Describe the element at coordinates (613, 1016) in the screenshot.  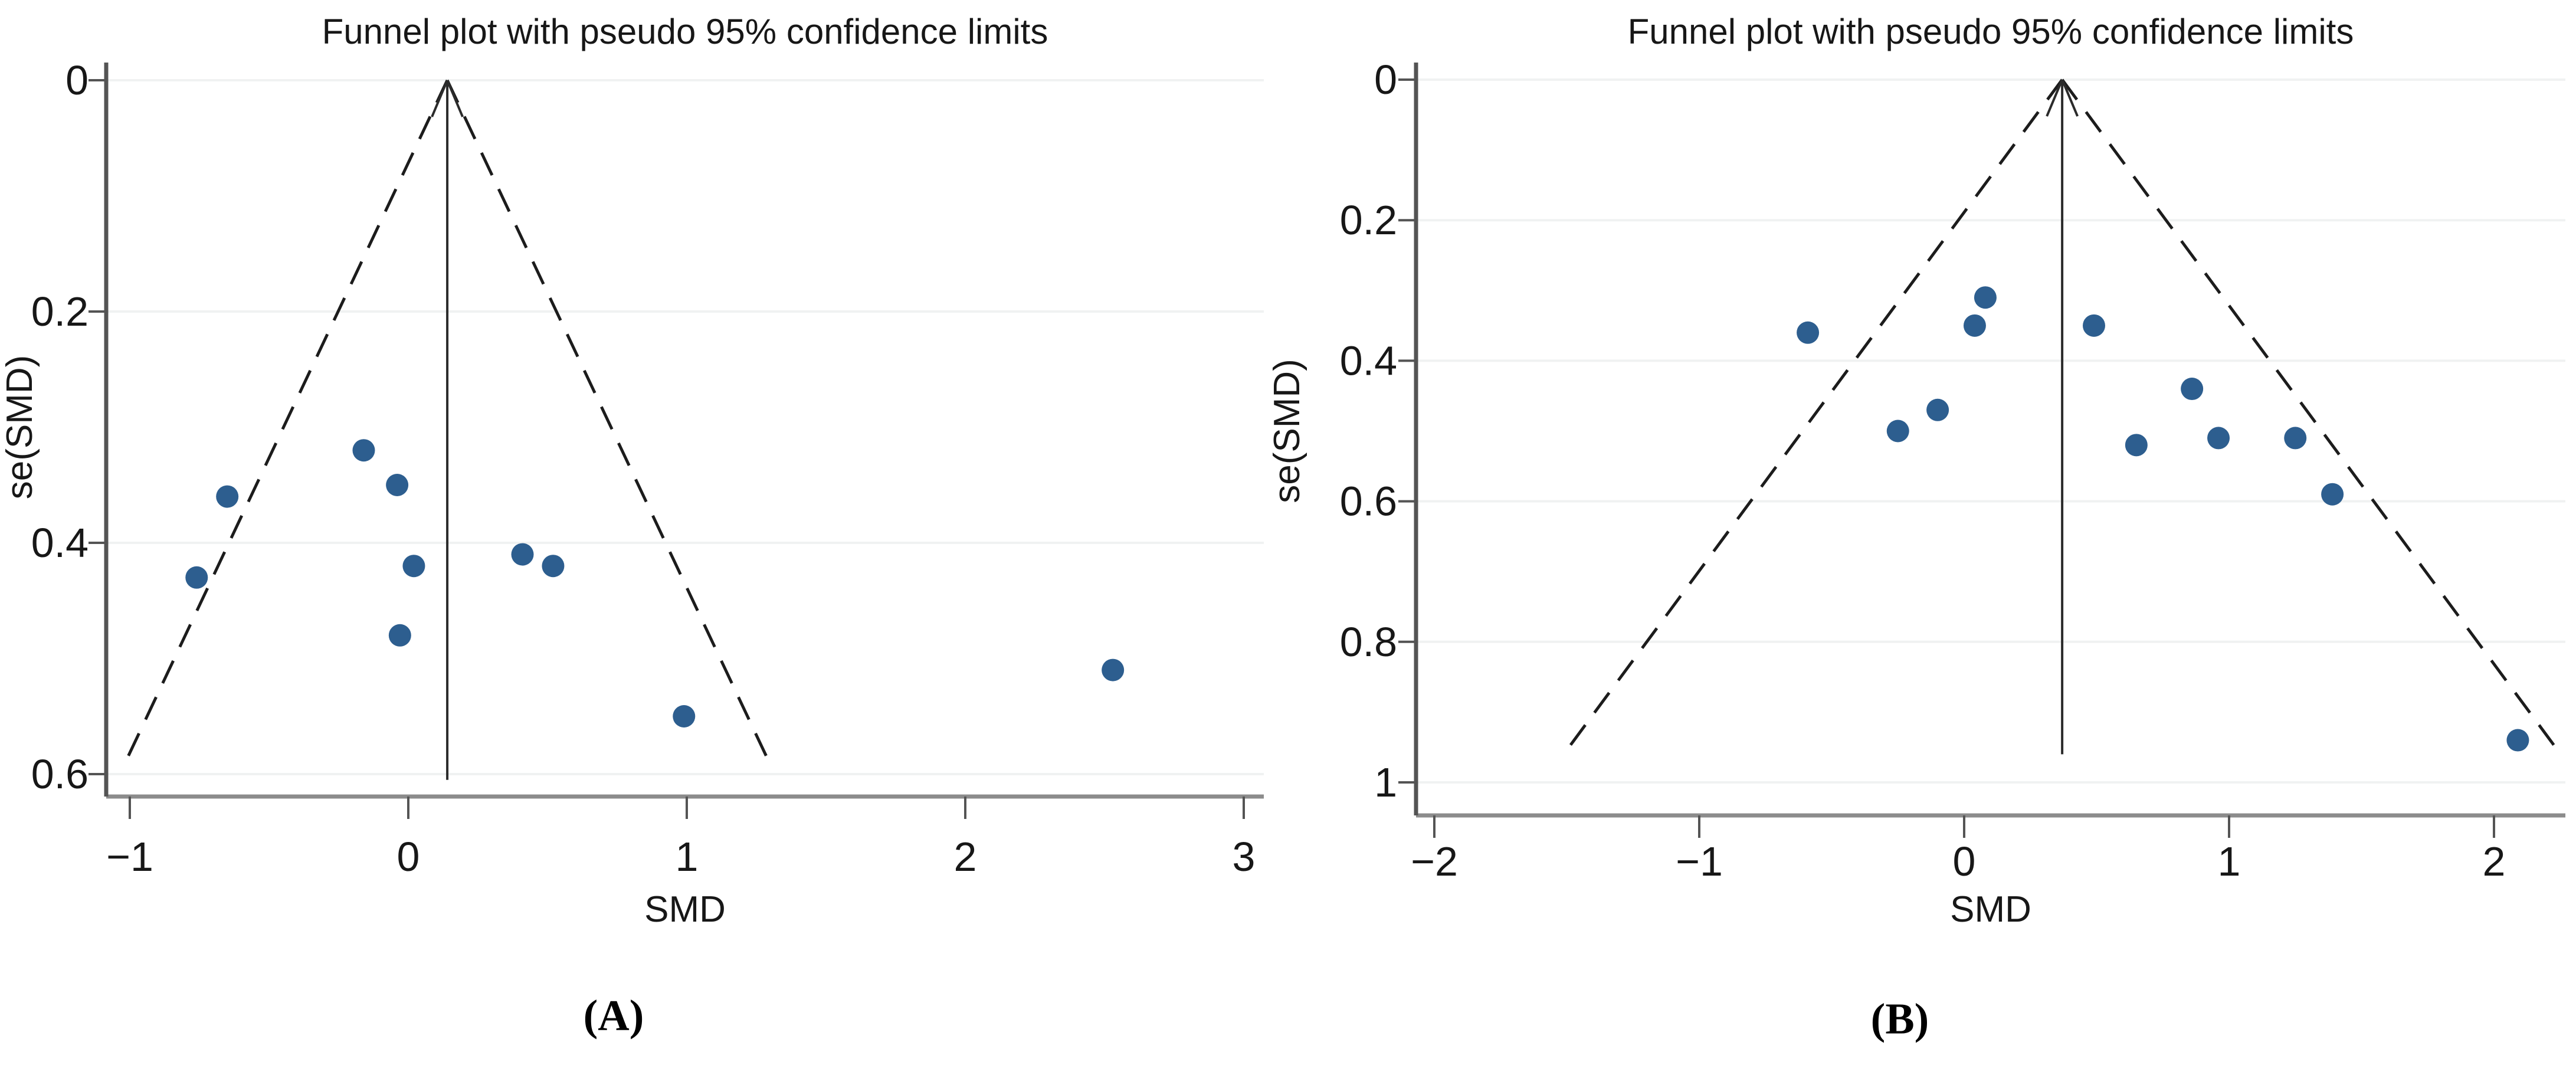
I see `panel-a-caption: (A)` at that location.